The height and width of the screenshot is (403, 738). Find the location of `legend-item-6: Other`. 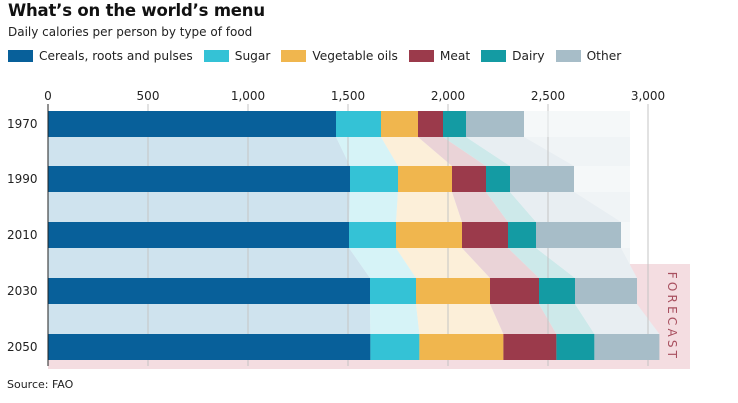

legend-item-6: Other is located at coordinates (588, 56).